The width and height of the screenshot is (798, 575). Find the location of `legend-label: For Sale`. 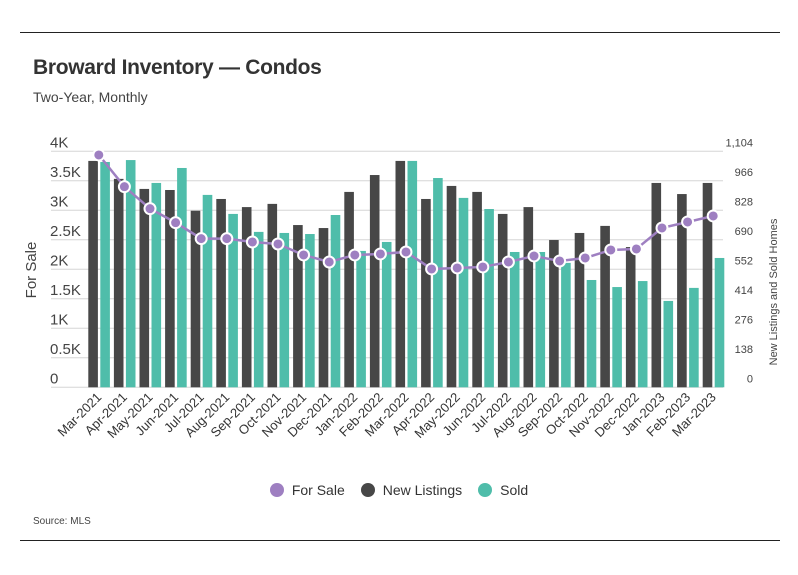

legend-label: For Sale is located at coordinates (318, 490).